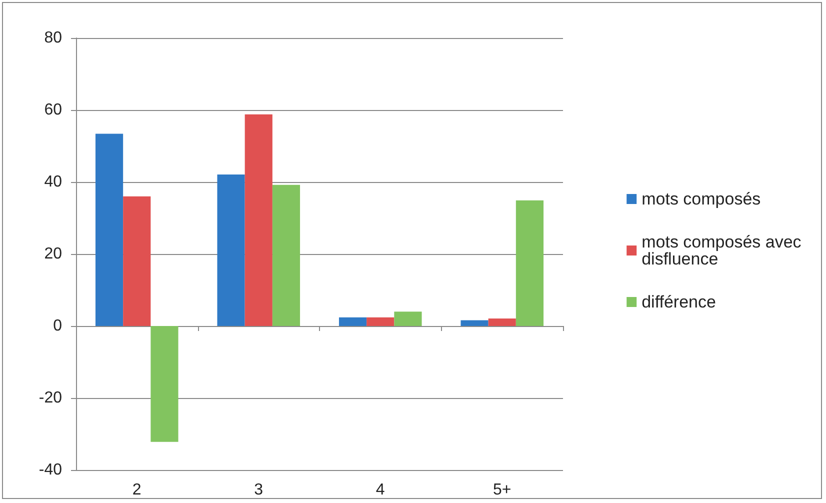  Describe the element at coordinates (57, 326) in the screenshot. I see `y-tick-label: 0` at that location.